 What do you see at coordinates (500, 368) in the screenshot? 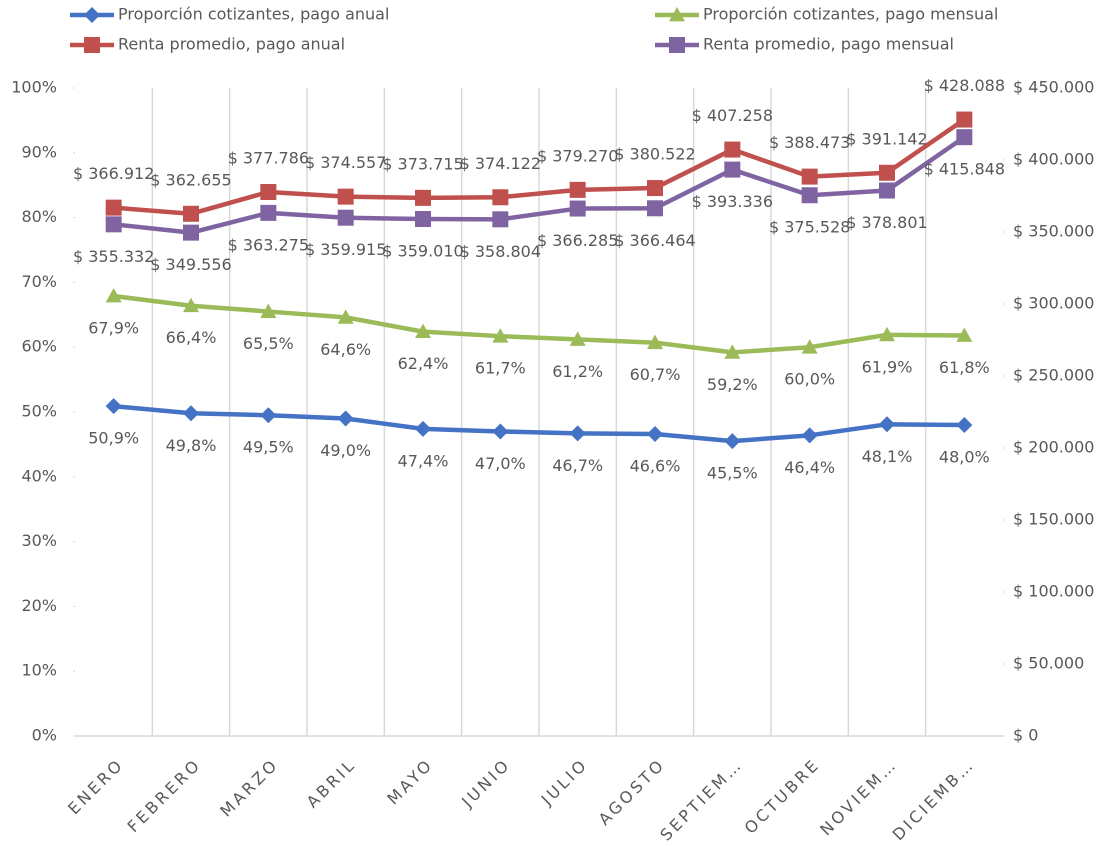
I see `data-label: 61,7%` at bounding box center [500, 368].